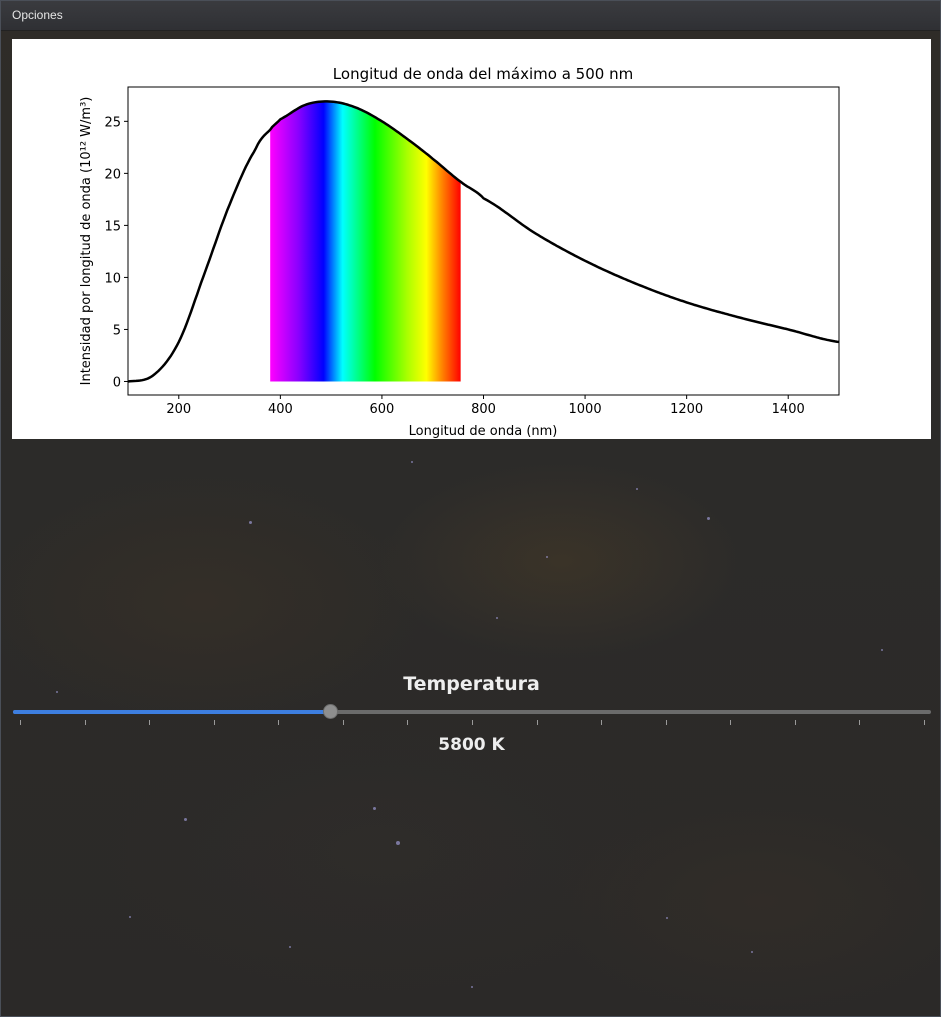 The height and width of the screenshot is (1017, 941). I want to click on temperature-label: Temperatura, so click(471, 684).